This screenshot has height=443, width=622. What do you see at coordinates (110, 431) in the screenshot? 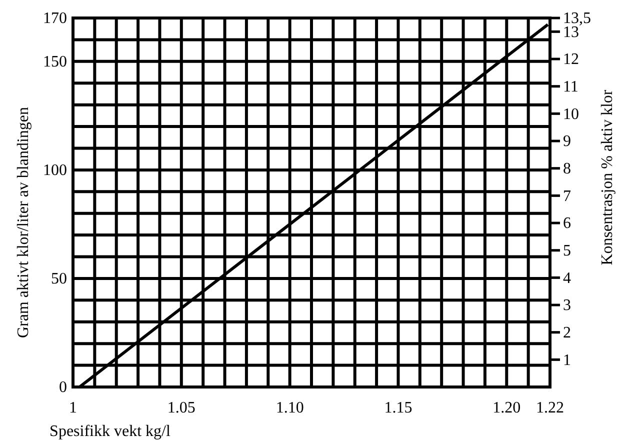
I see `x-axis-title: Spesifikk vekt kg/l` at bounding box center [110, 431].